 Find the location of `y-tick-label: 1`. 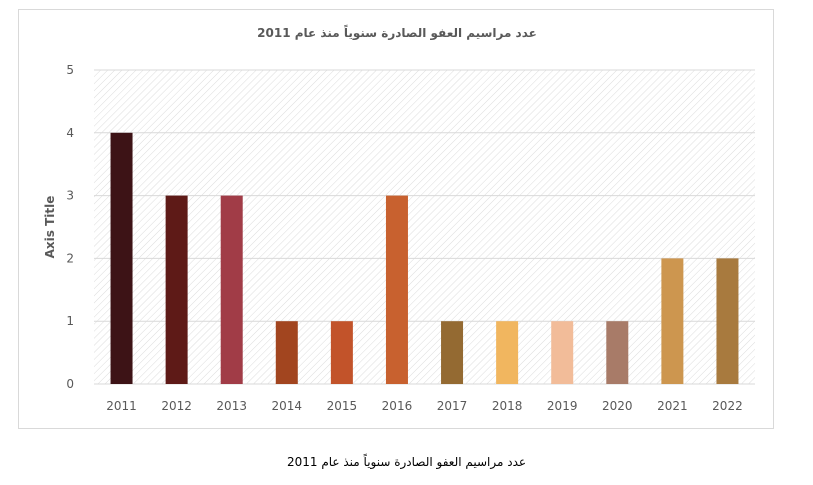

y-tick-label: 1 is located at coordinates (70, 321).